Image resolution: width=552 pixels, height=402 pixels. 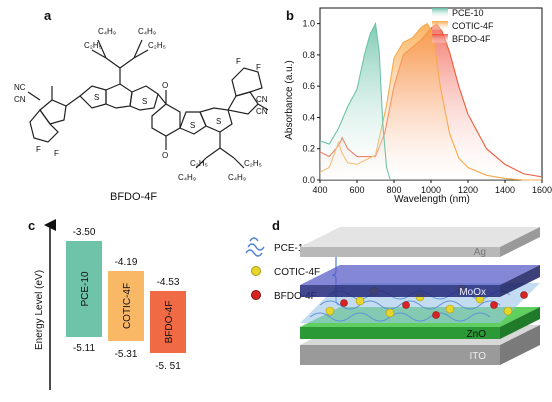 What do you see at coordinates (295, 296) in the screenshot?
I see `device-legend-bfdo4f: BFDO-4F` at bounding box center [295, 296].